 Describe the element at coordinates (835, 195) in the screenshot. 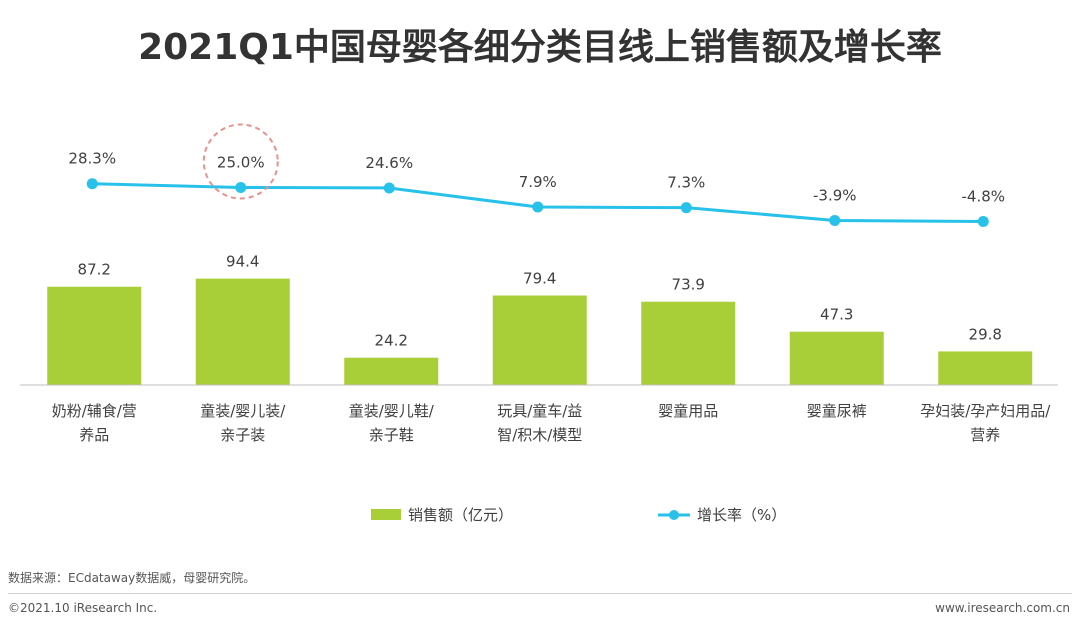

I see `line-label-5: -3.9%` at that location.